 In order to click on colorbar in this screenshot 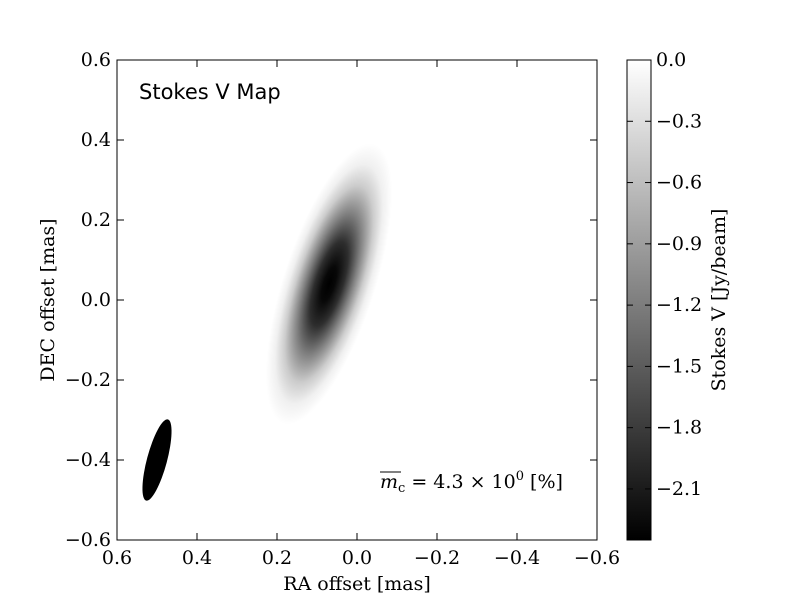, I will do `click(639, 300)`.